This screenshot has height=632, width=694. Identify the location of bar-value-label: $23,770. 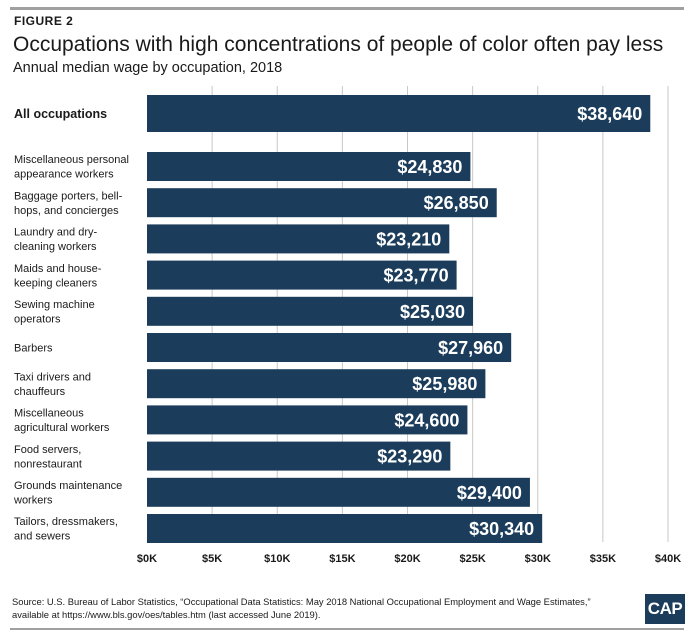
(416, 276).